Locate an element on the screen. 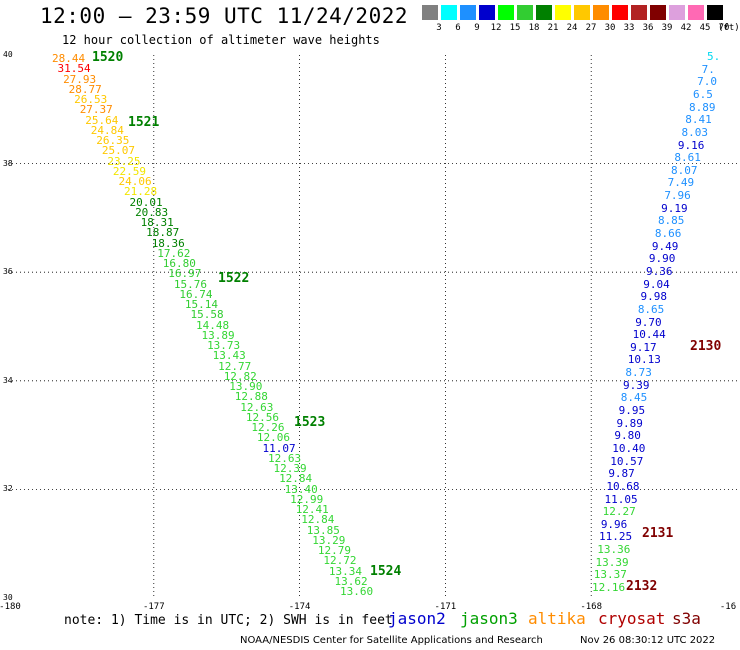 This screenshot has height=650, width=740. latitude-label: 30 is located at coordinates (8, 597).